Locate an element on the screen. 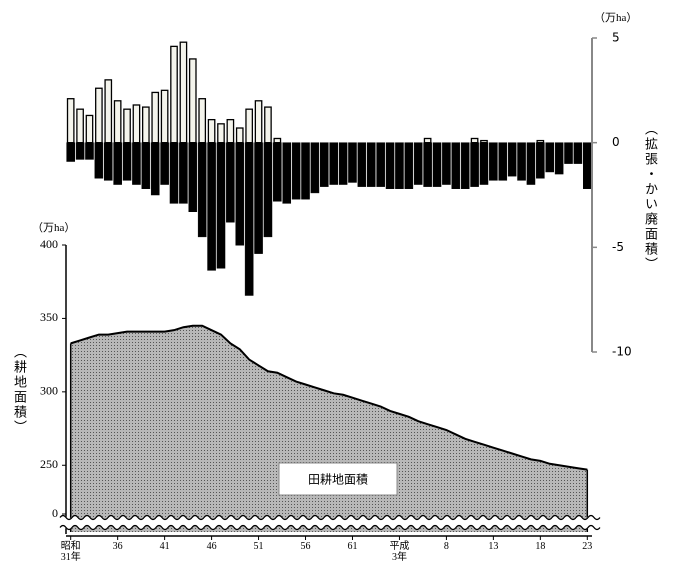 The image size is (673, 577). area-unit: （万ha） is located at coordinates (54, 228).